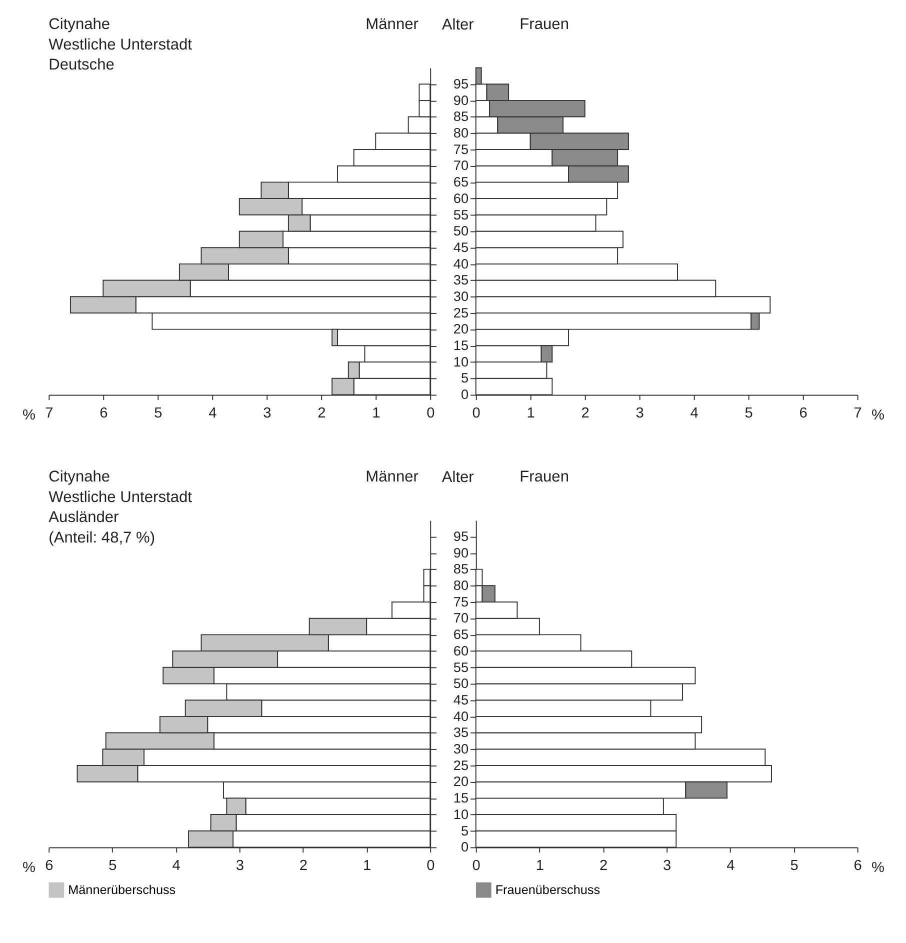 This screenshot has width=906, height=943. What do you see at coordinates (120, 45) in the screenshot?
I see `chart-title: Citynahe Westliche Unterstadt Deutsche` at bounding box center [120, 45].